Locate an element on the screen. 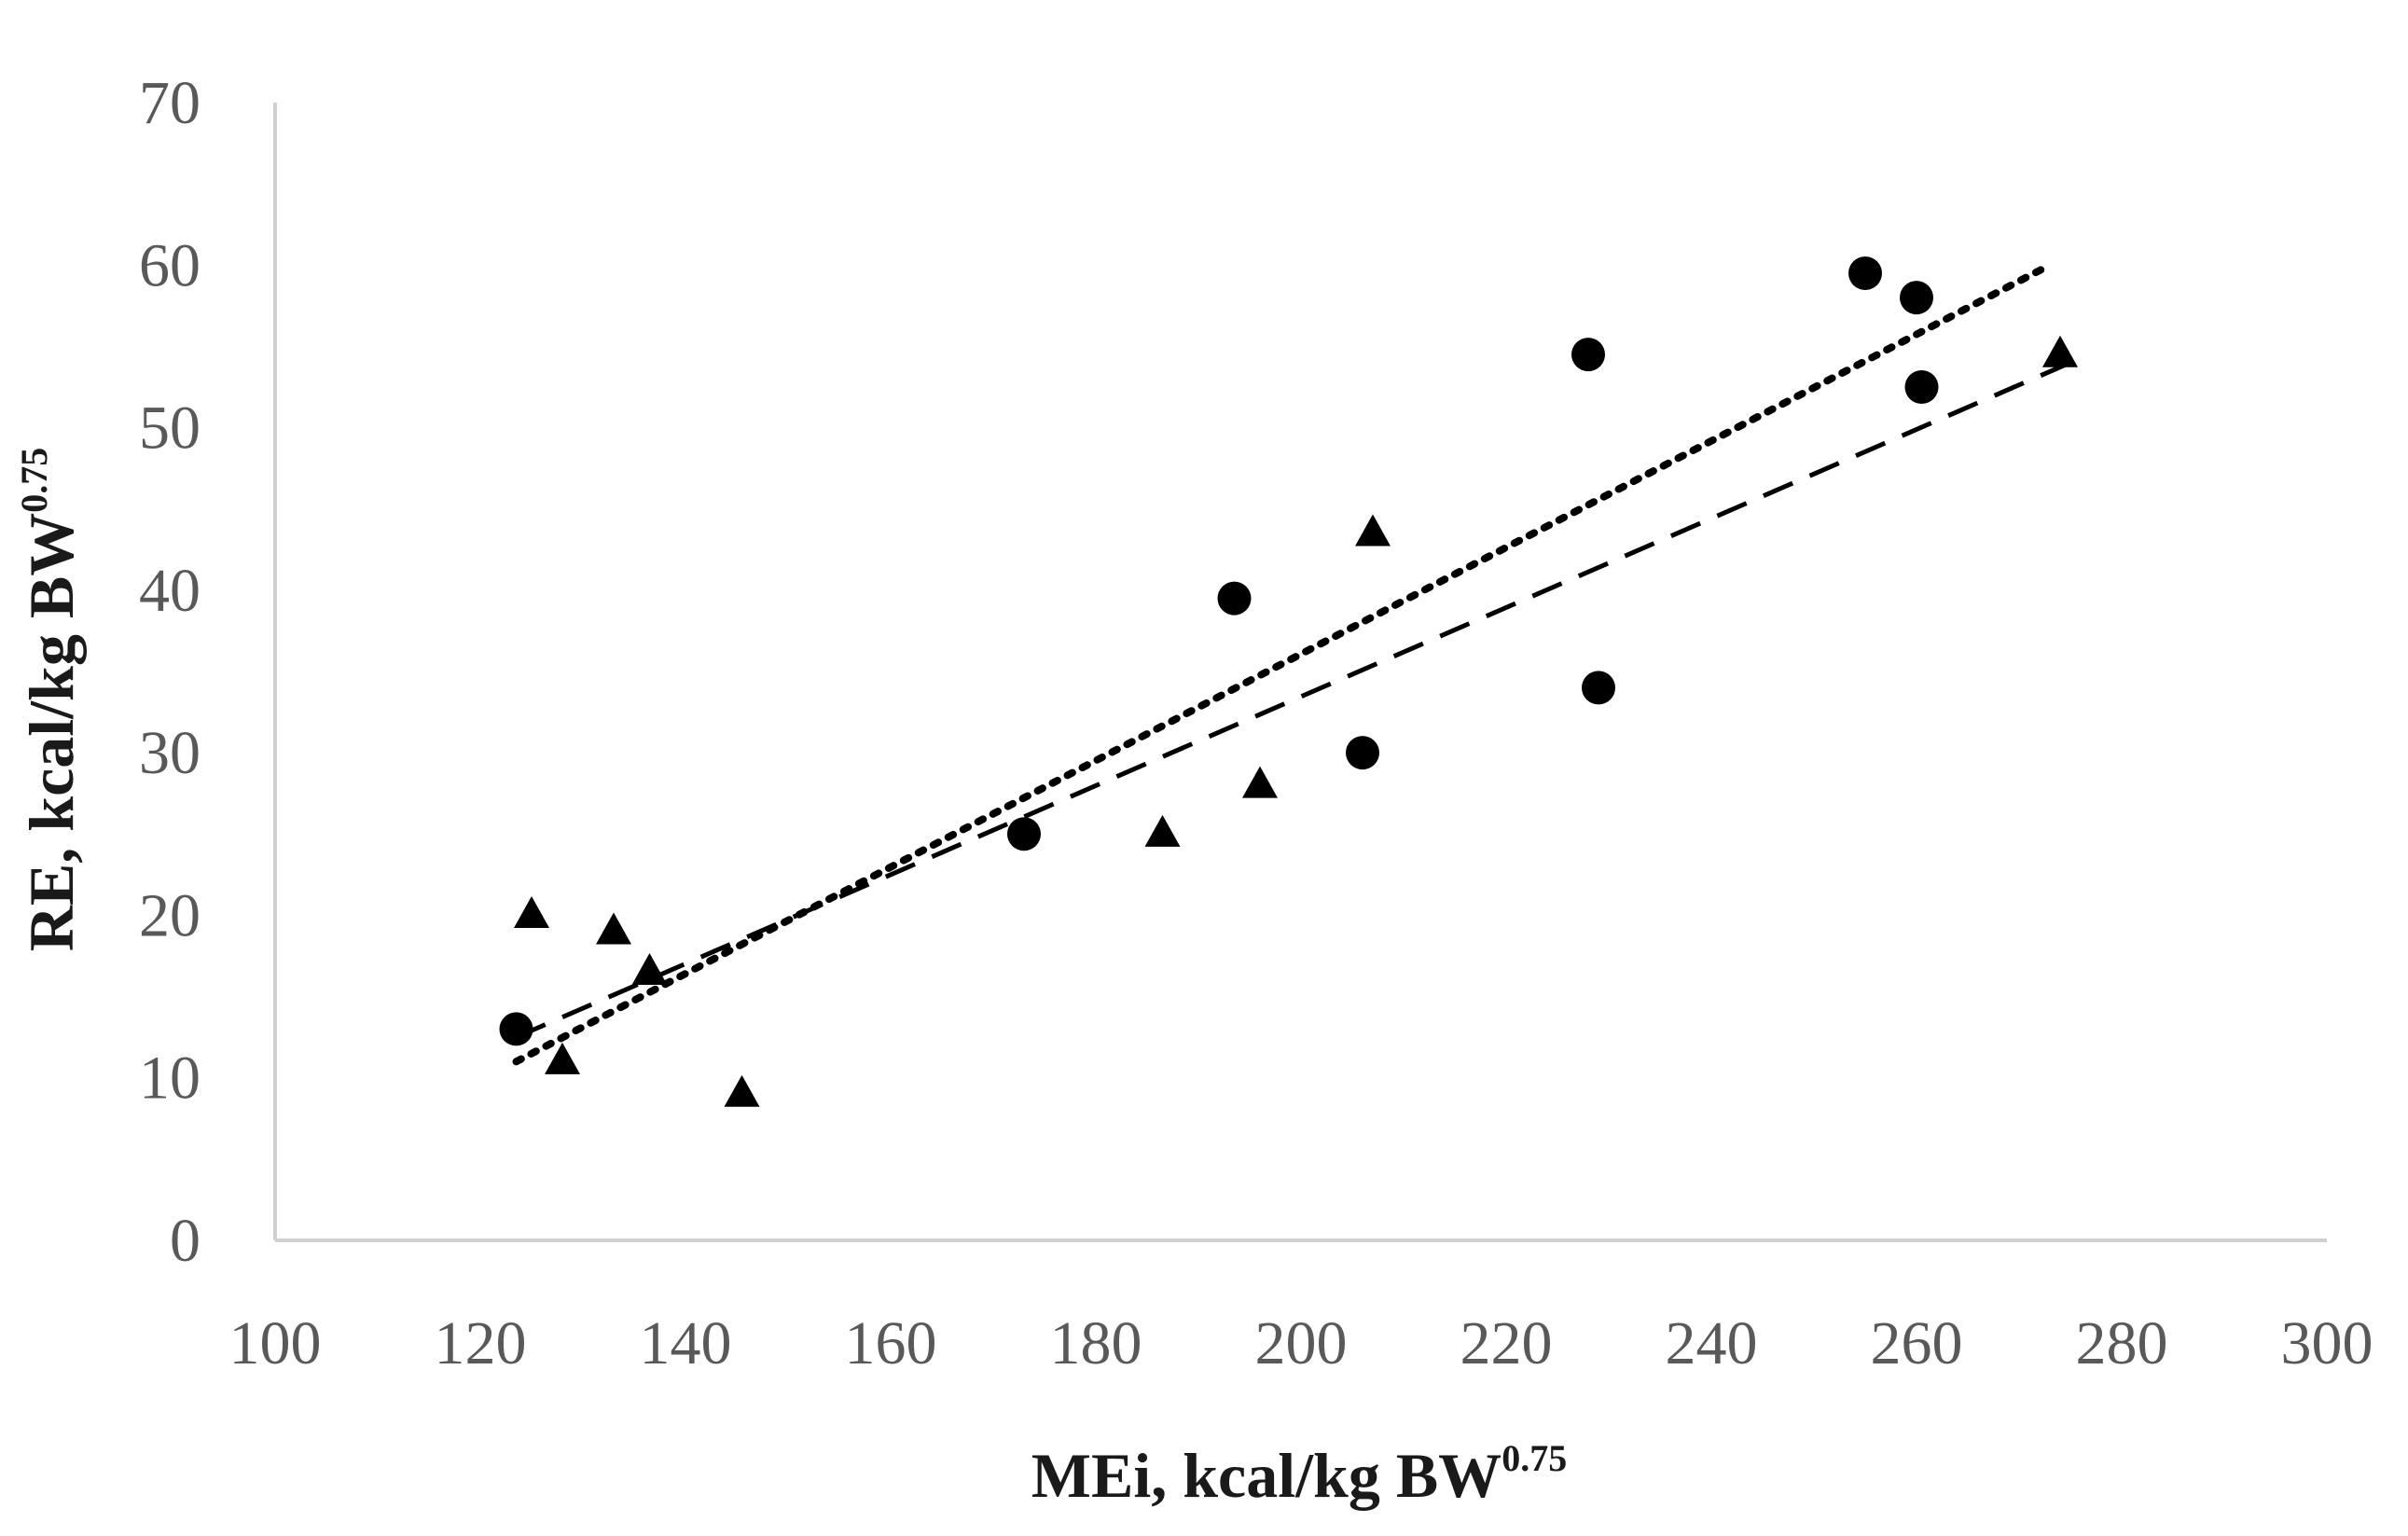 This screenshot has width=2408, height=1536. y-tick-label: 10 is located at coordinates (170, 1079).